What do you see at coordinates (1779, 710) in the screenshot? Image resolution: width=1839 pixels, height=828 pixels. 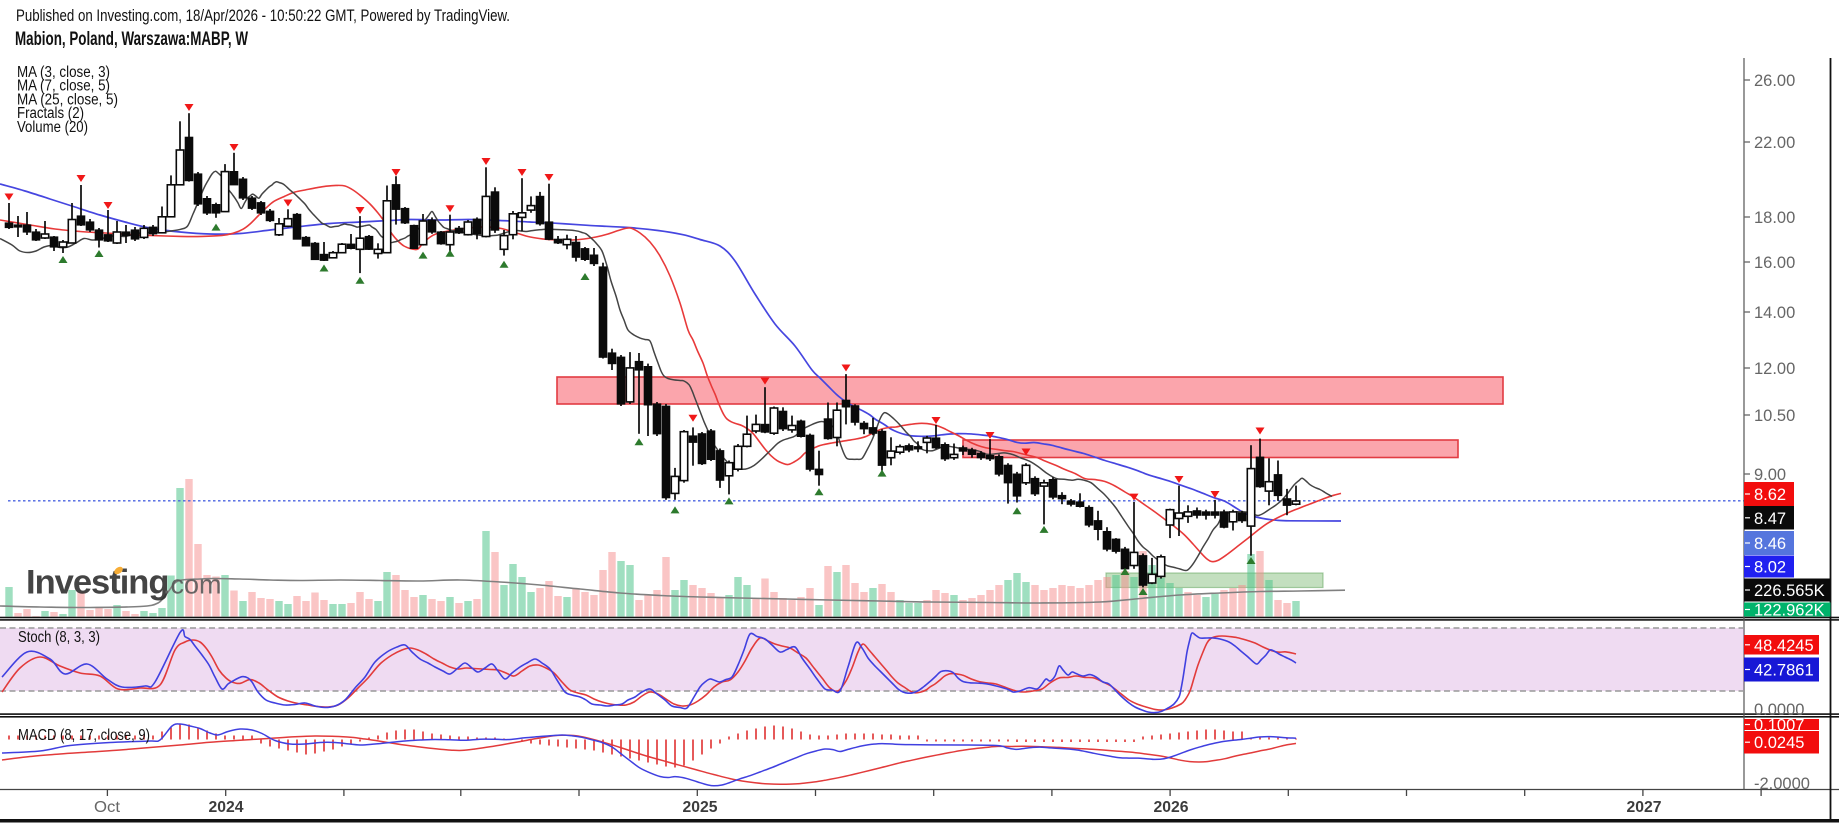 I see `svg-text: 0.0000` at bounding box center [1779, 710].